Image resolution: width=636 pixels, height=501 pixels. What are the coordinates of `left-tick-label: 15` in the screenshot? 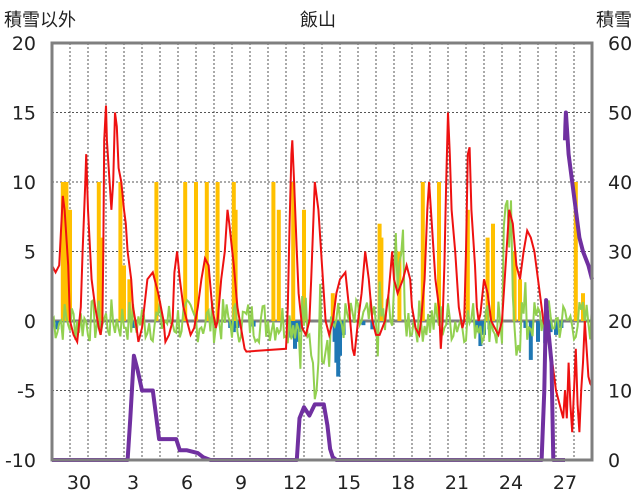 It's located at (24, 114).